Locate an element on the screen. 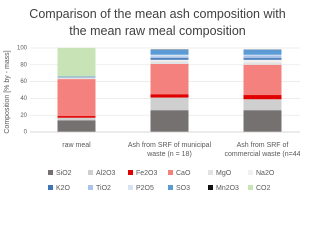  legend-label: Fe2O3 is located at coordinates (147, 173).